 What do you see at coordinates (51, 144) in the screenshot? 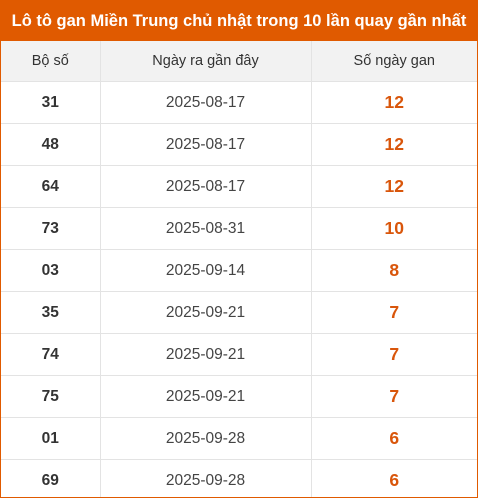
I see `cell-number: 48` at bounding box center [51, 144].